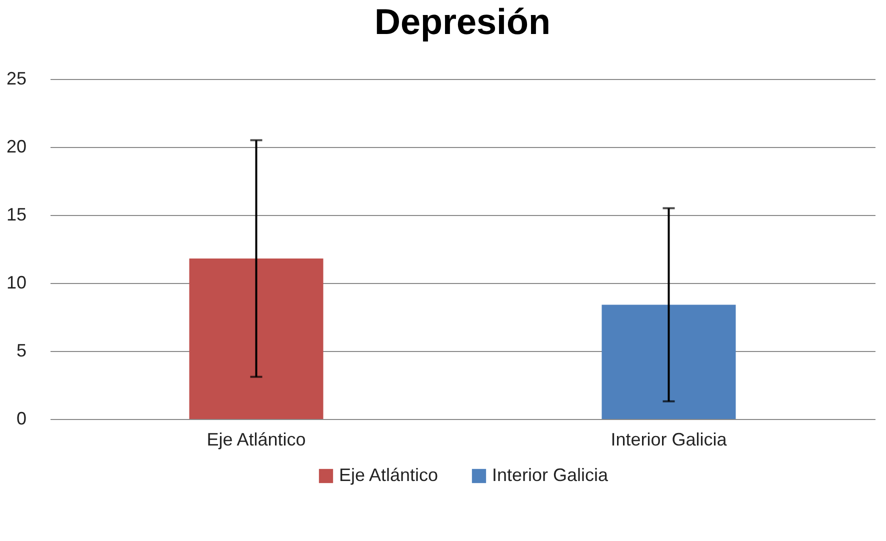 The width and height of the screenshot is (886, 541). I want to click on y-tick-label: 10, so click(16, 282).